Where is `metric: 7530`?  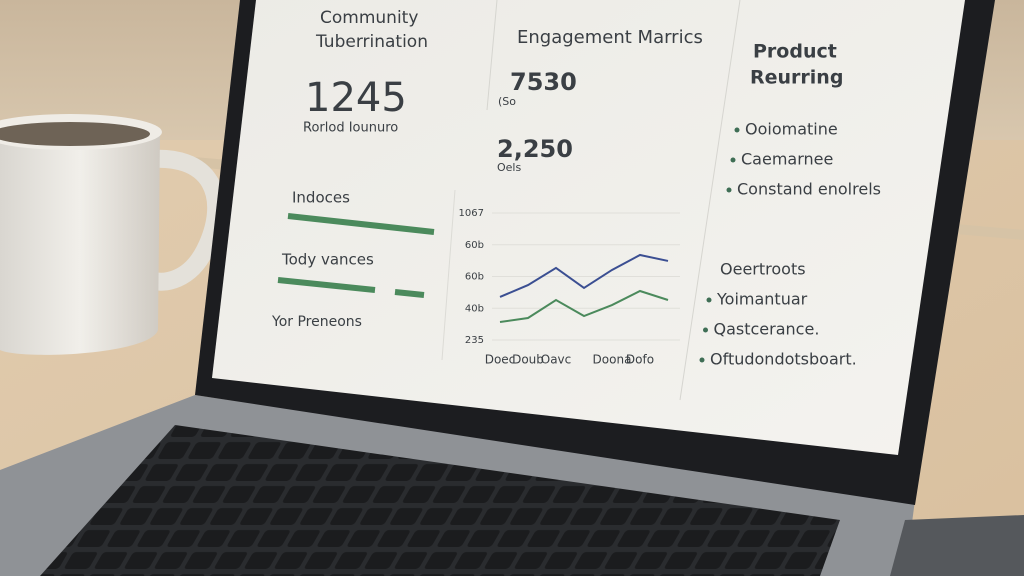 metric: 7530 is located at coordinates (543, 82).